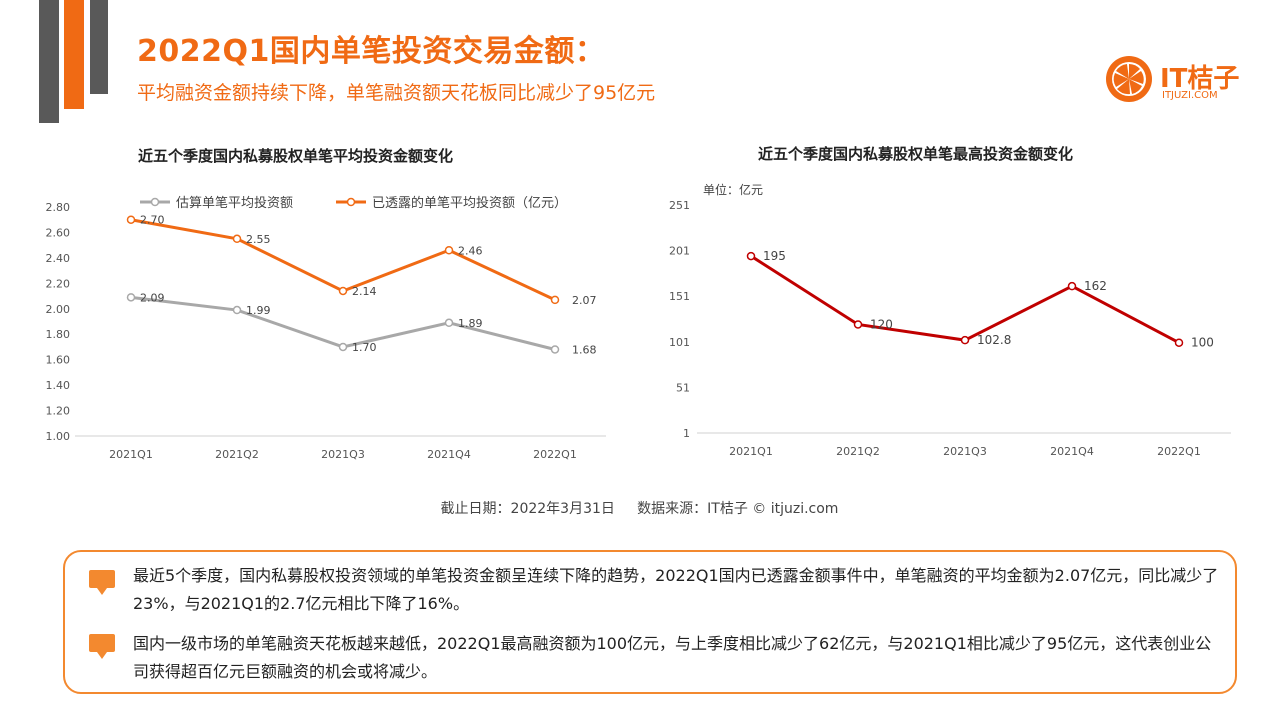 The width and height of the screenshot is (1279, 719). What do you see at coordinates (152, 297) in the screenshot?
I see `data-label: 2.09` at bounding box center [152, 297].